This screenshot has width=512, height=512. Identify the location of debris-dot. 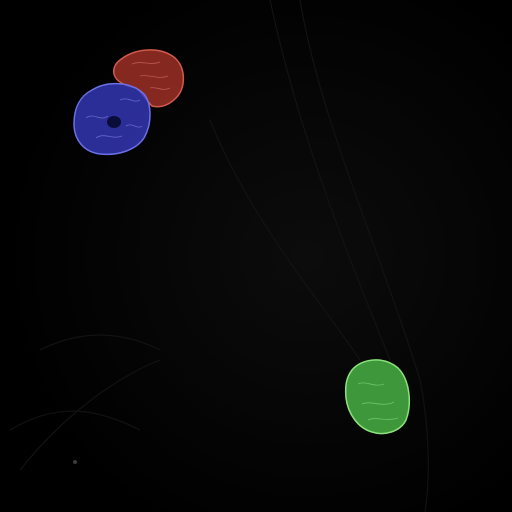
(75, 462).